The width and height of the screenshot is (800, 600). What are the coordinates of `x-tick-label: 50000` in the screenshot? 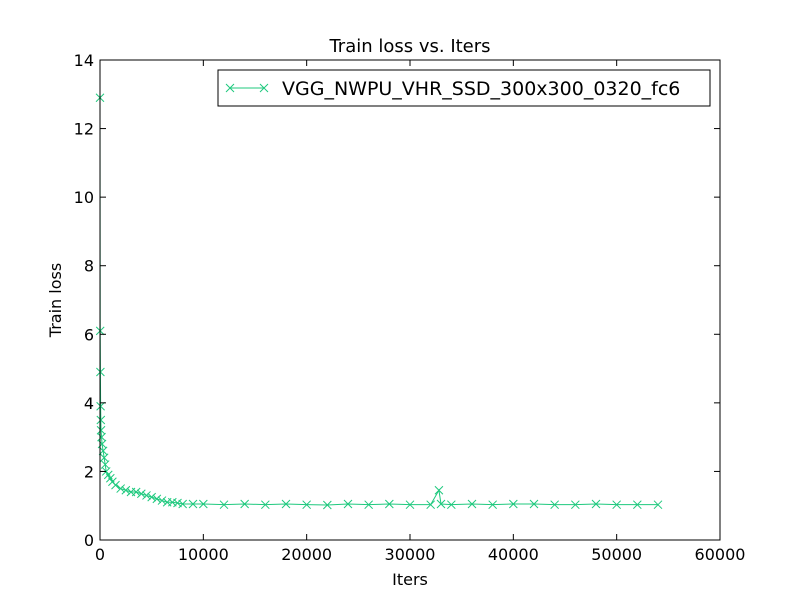 It's located at (616, 554).